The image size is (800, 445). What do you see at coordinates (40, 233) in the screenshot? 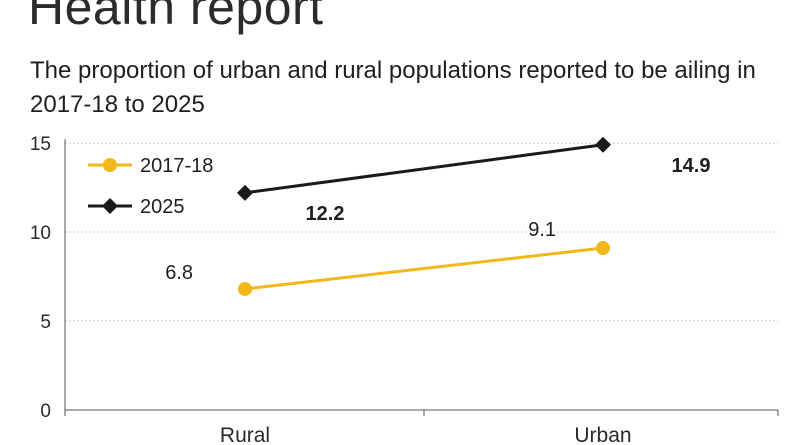
I see `y-tick-label: 10` at bounding box center [40, 233].